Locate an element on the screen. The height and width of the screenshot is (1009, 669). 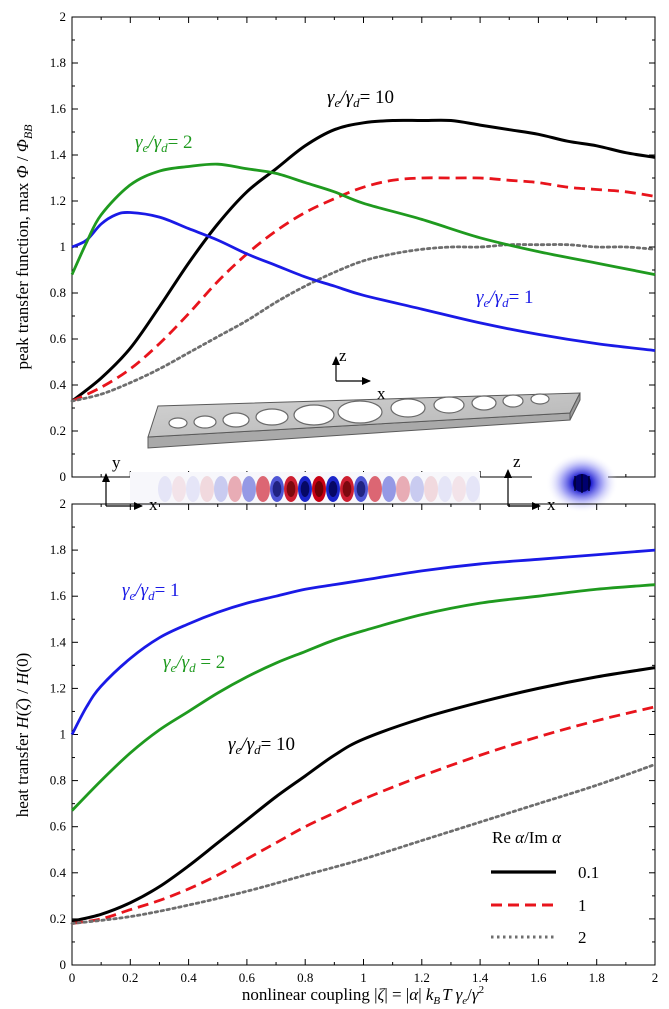
top-ytick-label: 1.8 is located at coordinates (58, 62).